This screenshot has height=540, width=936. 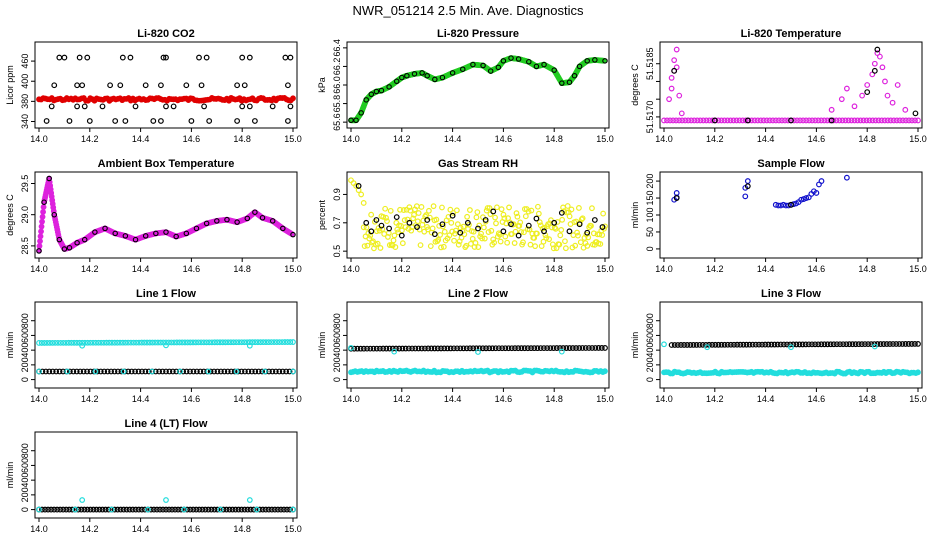 I want to click on y-tick-label: 65.8, so click(x=337, y=104).